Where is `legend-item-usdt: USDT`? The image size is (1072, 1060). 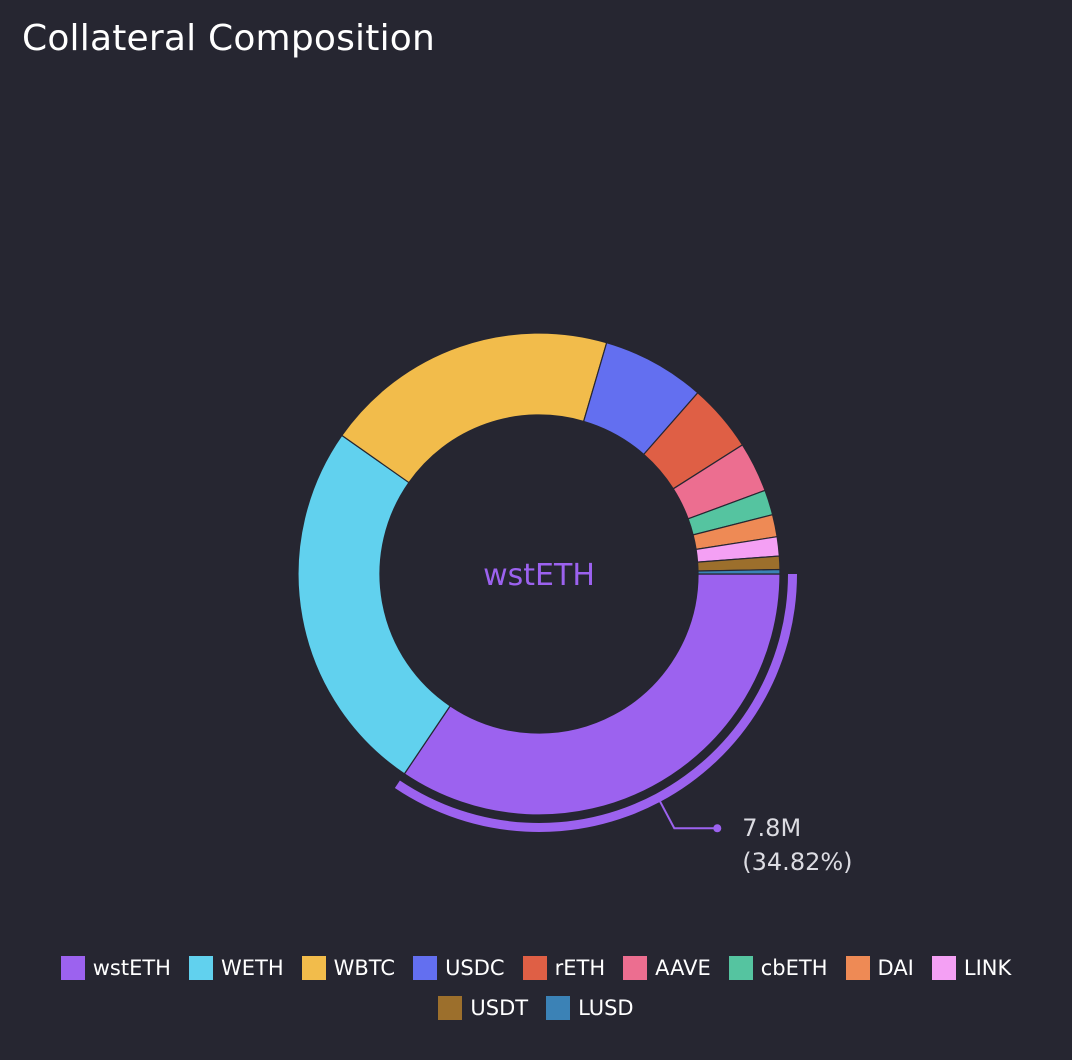 legend-item-usdt: USDT is located at coordinates (483, 1008).